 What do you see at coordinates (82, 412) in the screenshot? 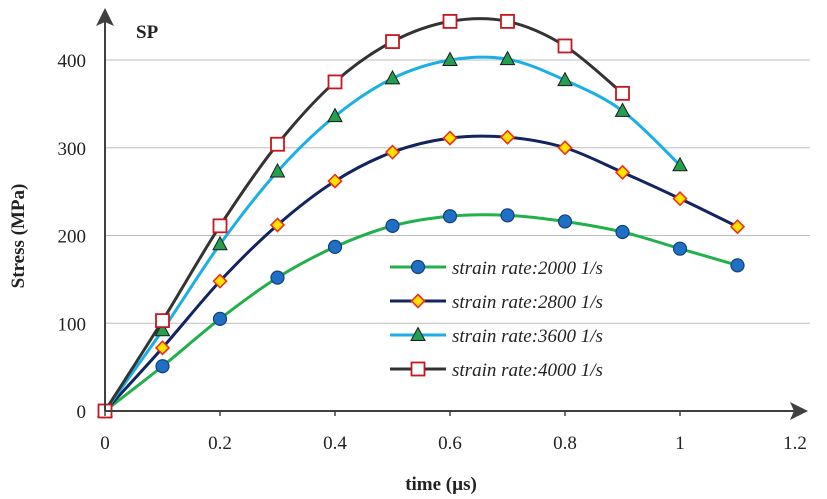
I see `y-tick-label: 0` at bounding box center [82, 412].